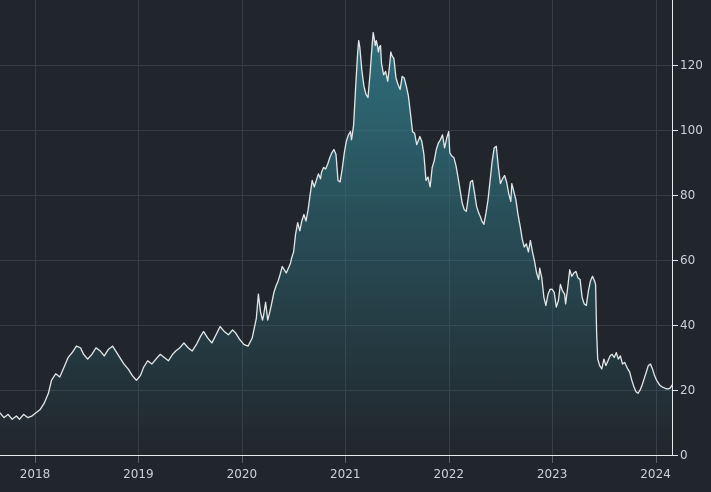  I want to click on y-tick-label: 0, so click(684, 455).